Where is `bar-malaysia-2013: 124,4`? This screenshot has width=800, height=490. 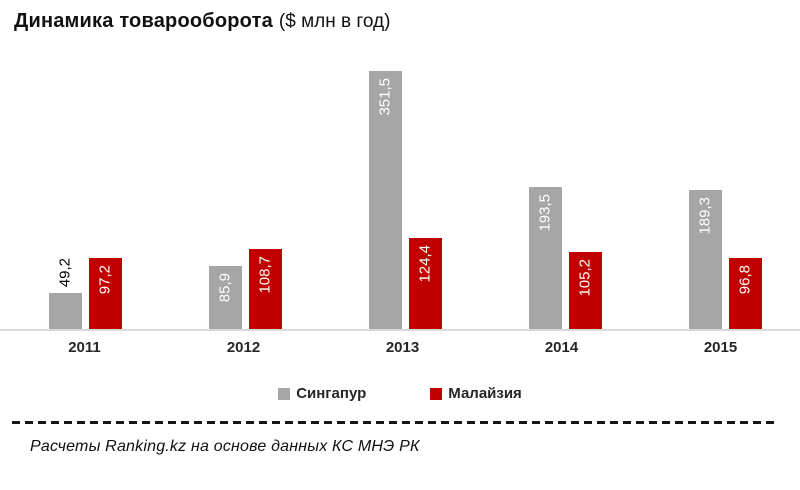
bar-malaysia-2013: 124,4 is located at coordinates (425, 283).